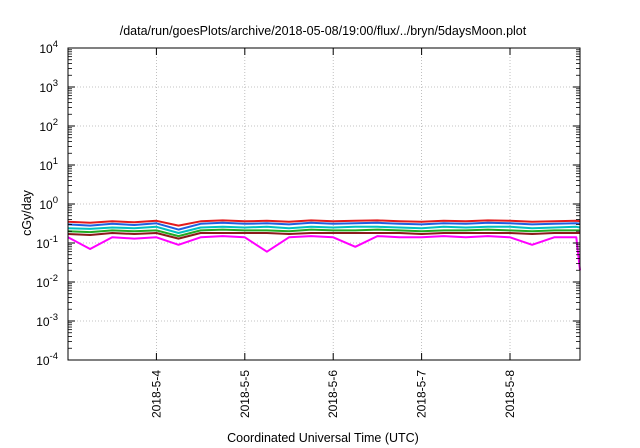  I want to click on y-tick-label: 10², so click(48, 125).